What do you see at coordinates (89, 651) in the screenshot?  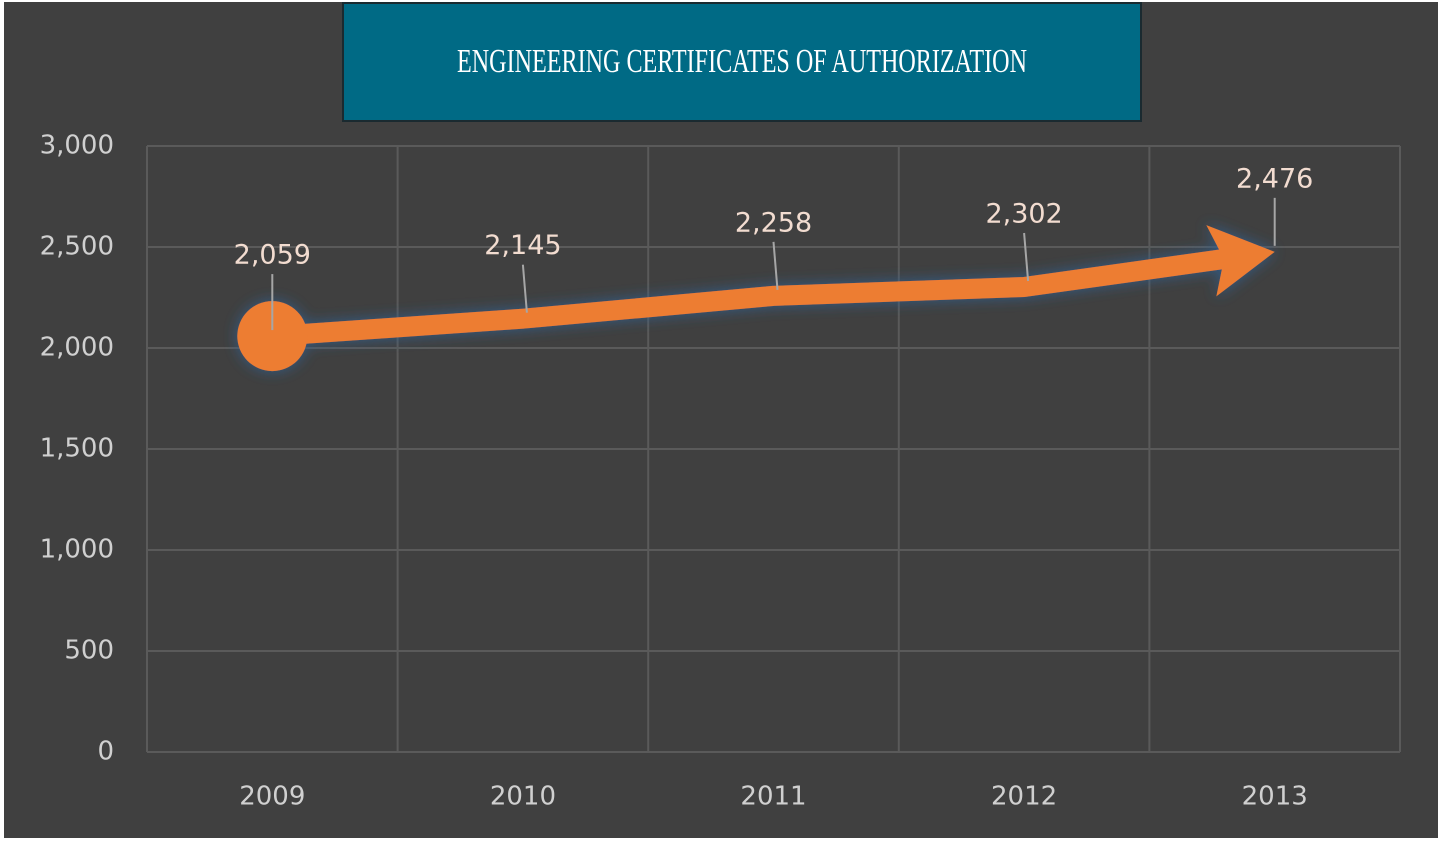 I see `y-tick-label: 500` at bounding box center [89, 651].